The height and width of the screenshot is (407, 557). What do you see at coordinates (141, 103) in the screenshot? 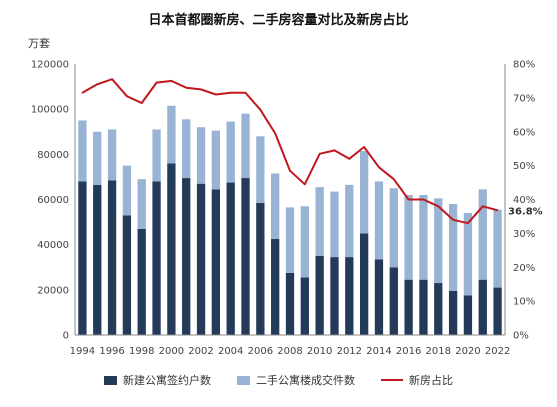
I see `ratio-point-1998` at bounding box center [141, 103].